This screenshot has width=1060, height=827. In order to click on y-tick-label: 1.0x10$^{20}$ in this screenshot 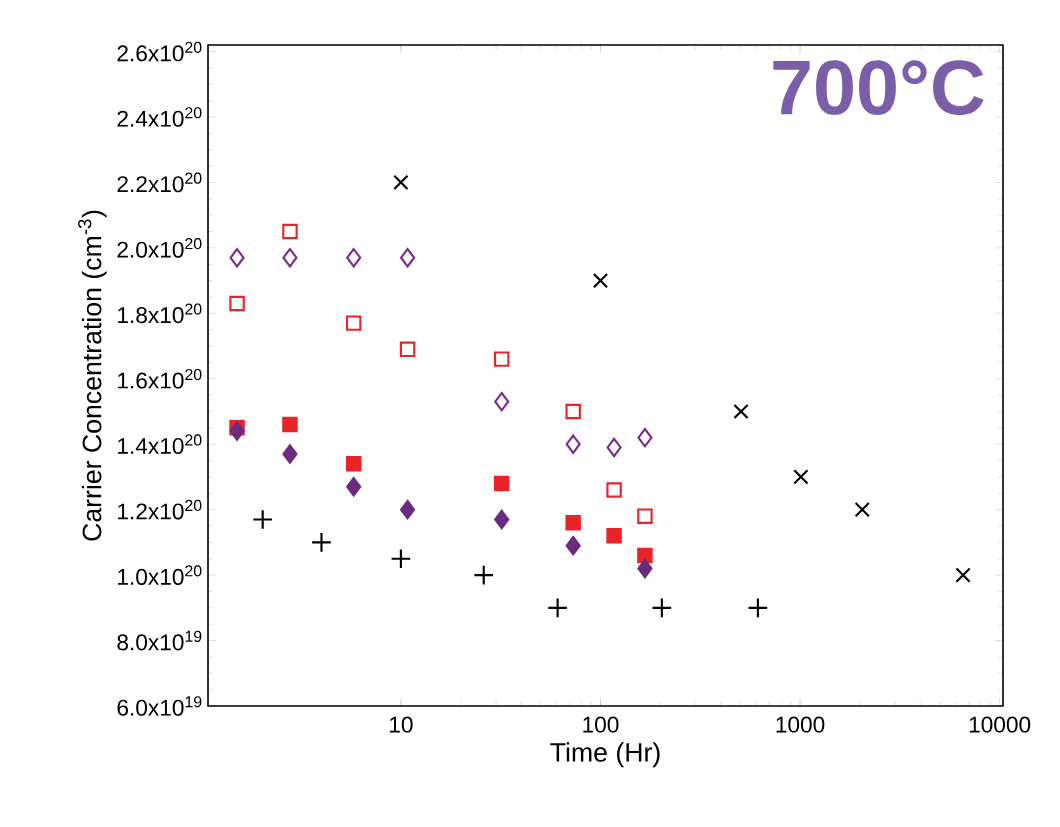, I will do `click(160, 575)`.